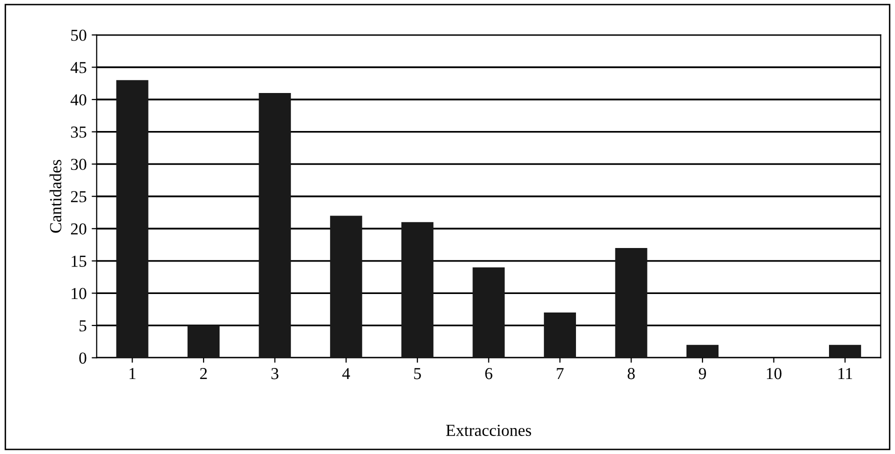 Image resolution: width=895 pixels, height=454 pixels. What do you see at coordinates (489, 430) in the screenshot?
I see `x-axis-title: Extracciones` at bounding box center [489, 430].